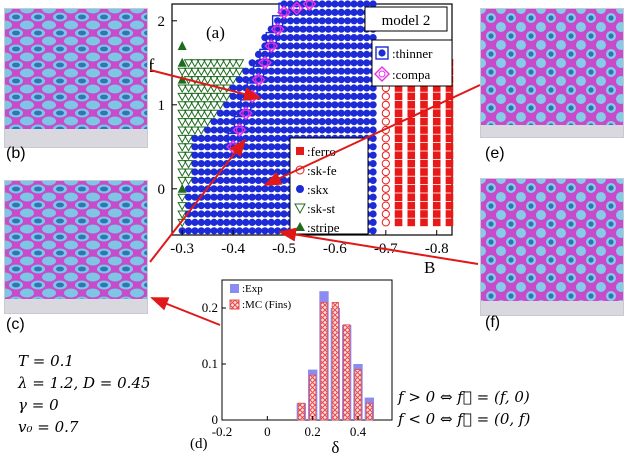  Describe the element at coordinates (307, 350) in the screenshot. I see `hist-frame` at that location.